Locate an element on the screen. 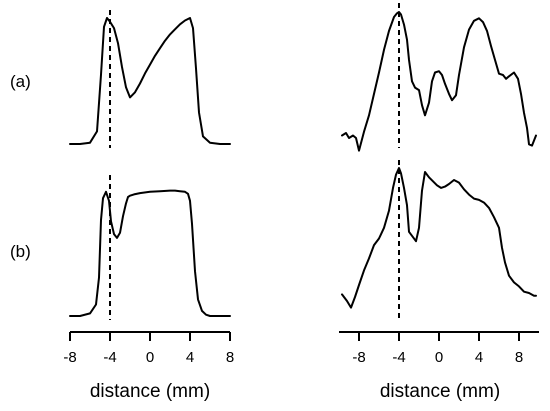 Image resolution: width=550 pixels, height=411 pixels. x-tick-label-right-3: 4 is located at coordinates (479, 357).